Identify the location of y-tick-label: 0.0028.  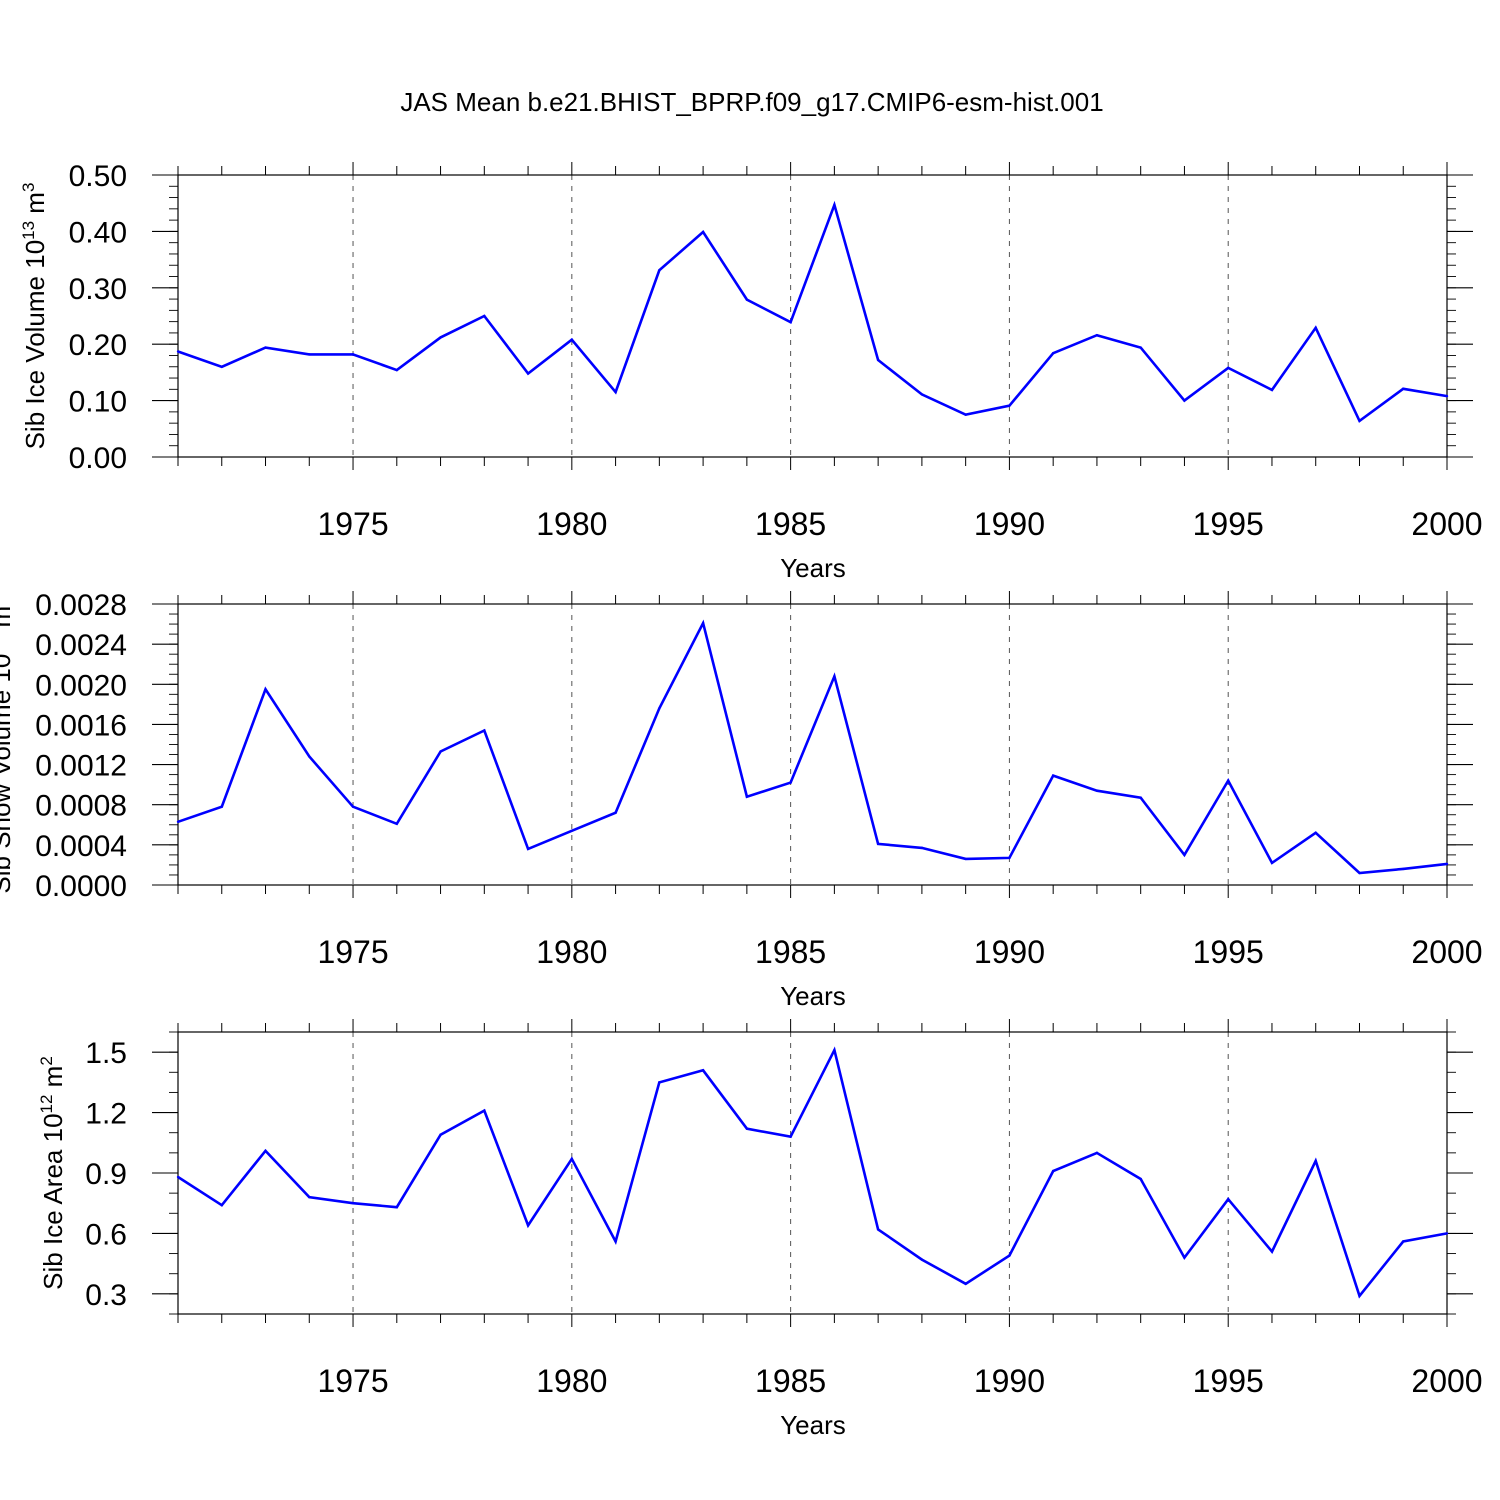
(81, 605).